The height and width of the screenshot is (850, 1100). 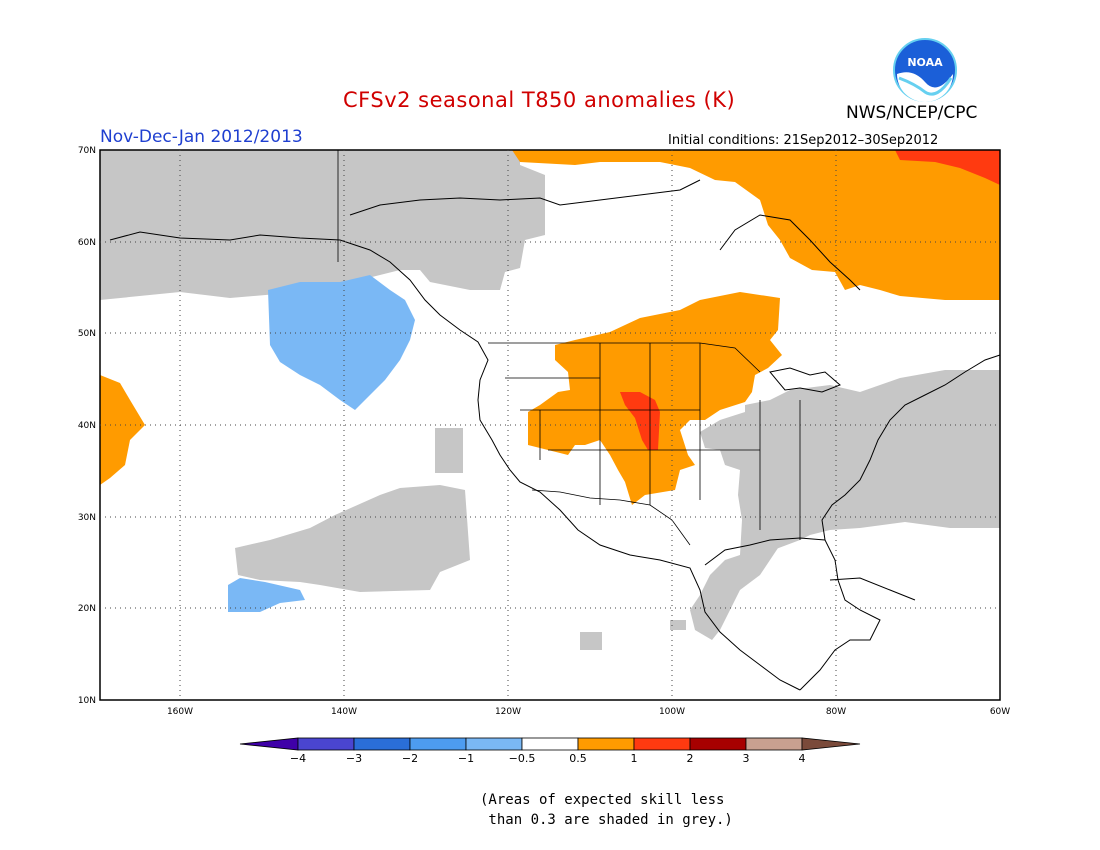 I want to click on lon-label: 80W, so click(x=836, y=712).